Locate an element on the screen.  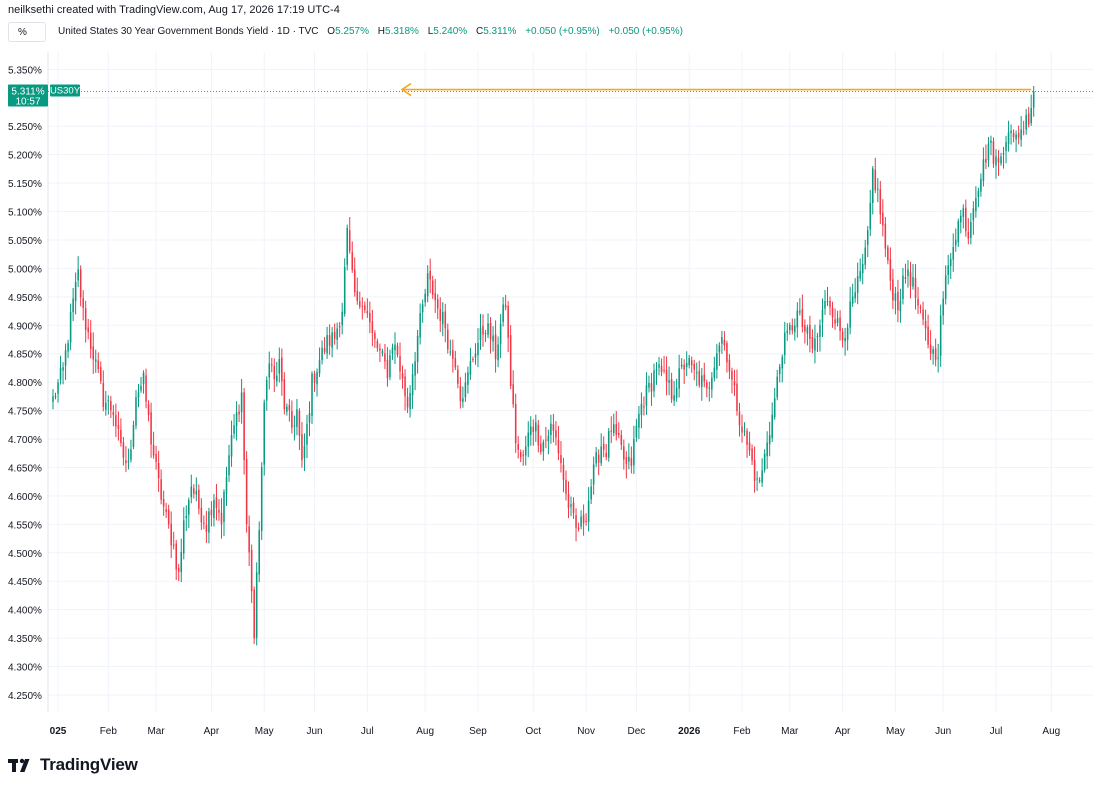
legend-low-label: L is located at coordinates (430, 31).